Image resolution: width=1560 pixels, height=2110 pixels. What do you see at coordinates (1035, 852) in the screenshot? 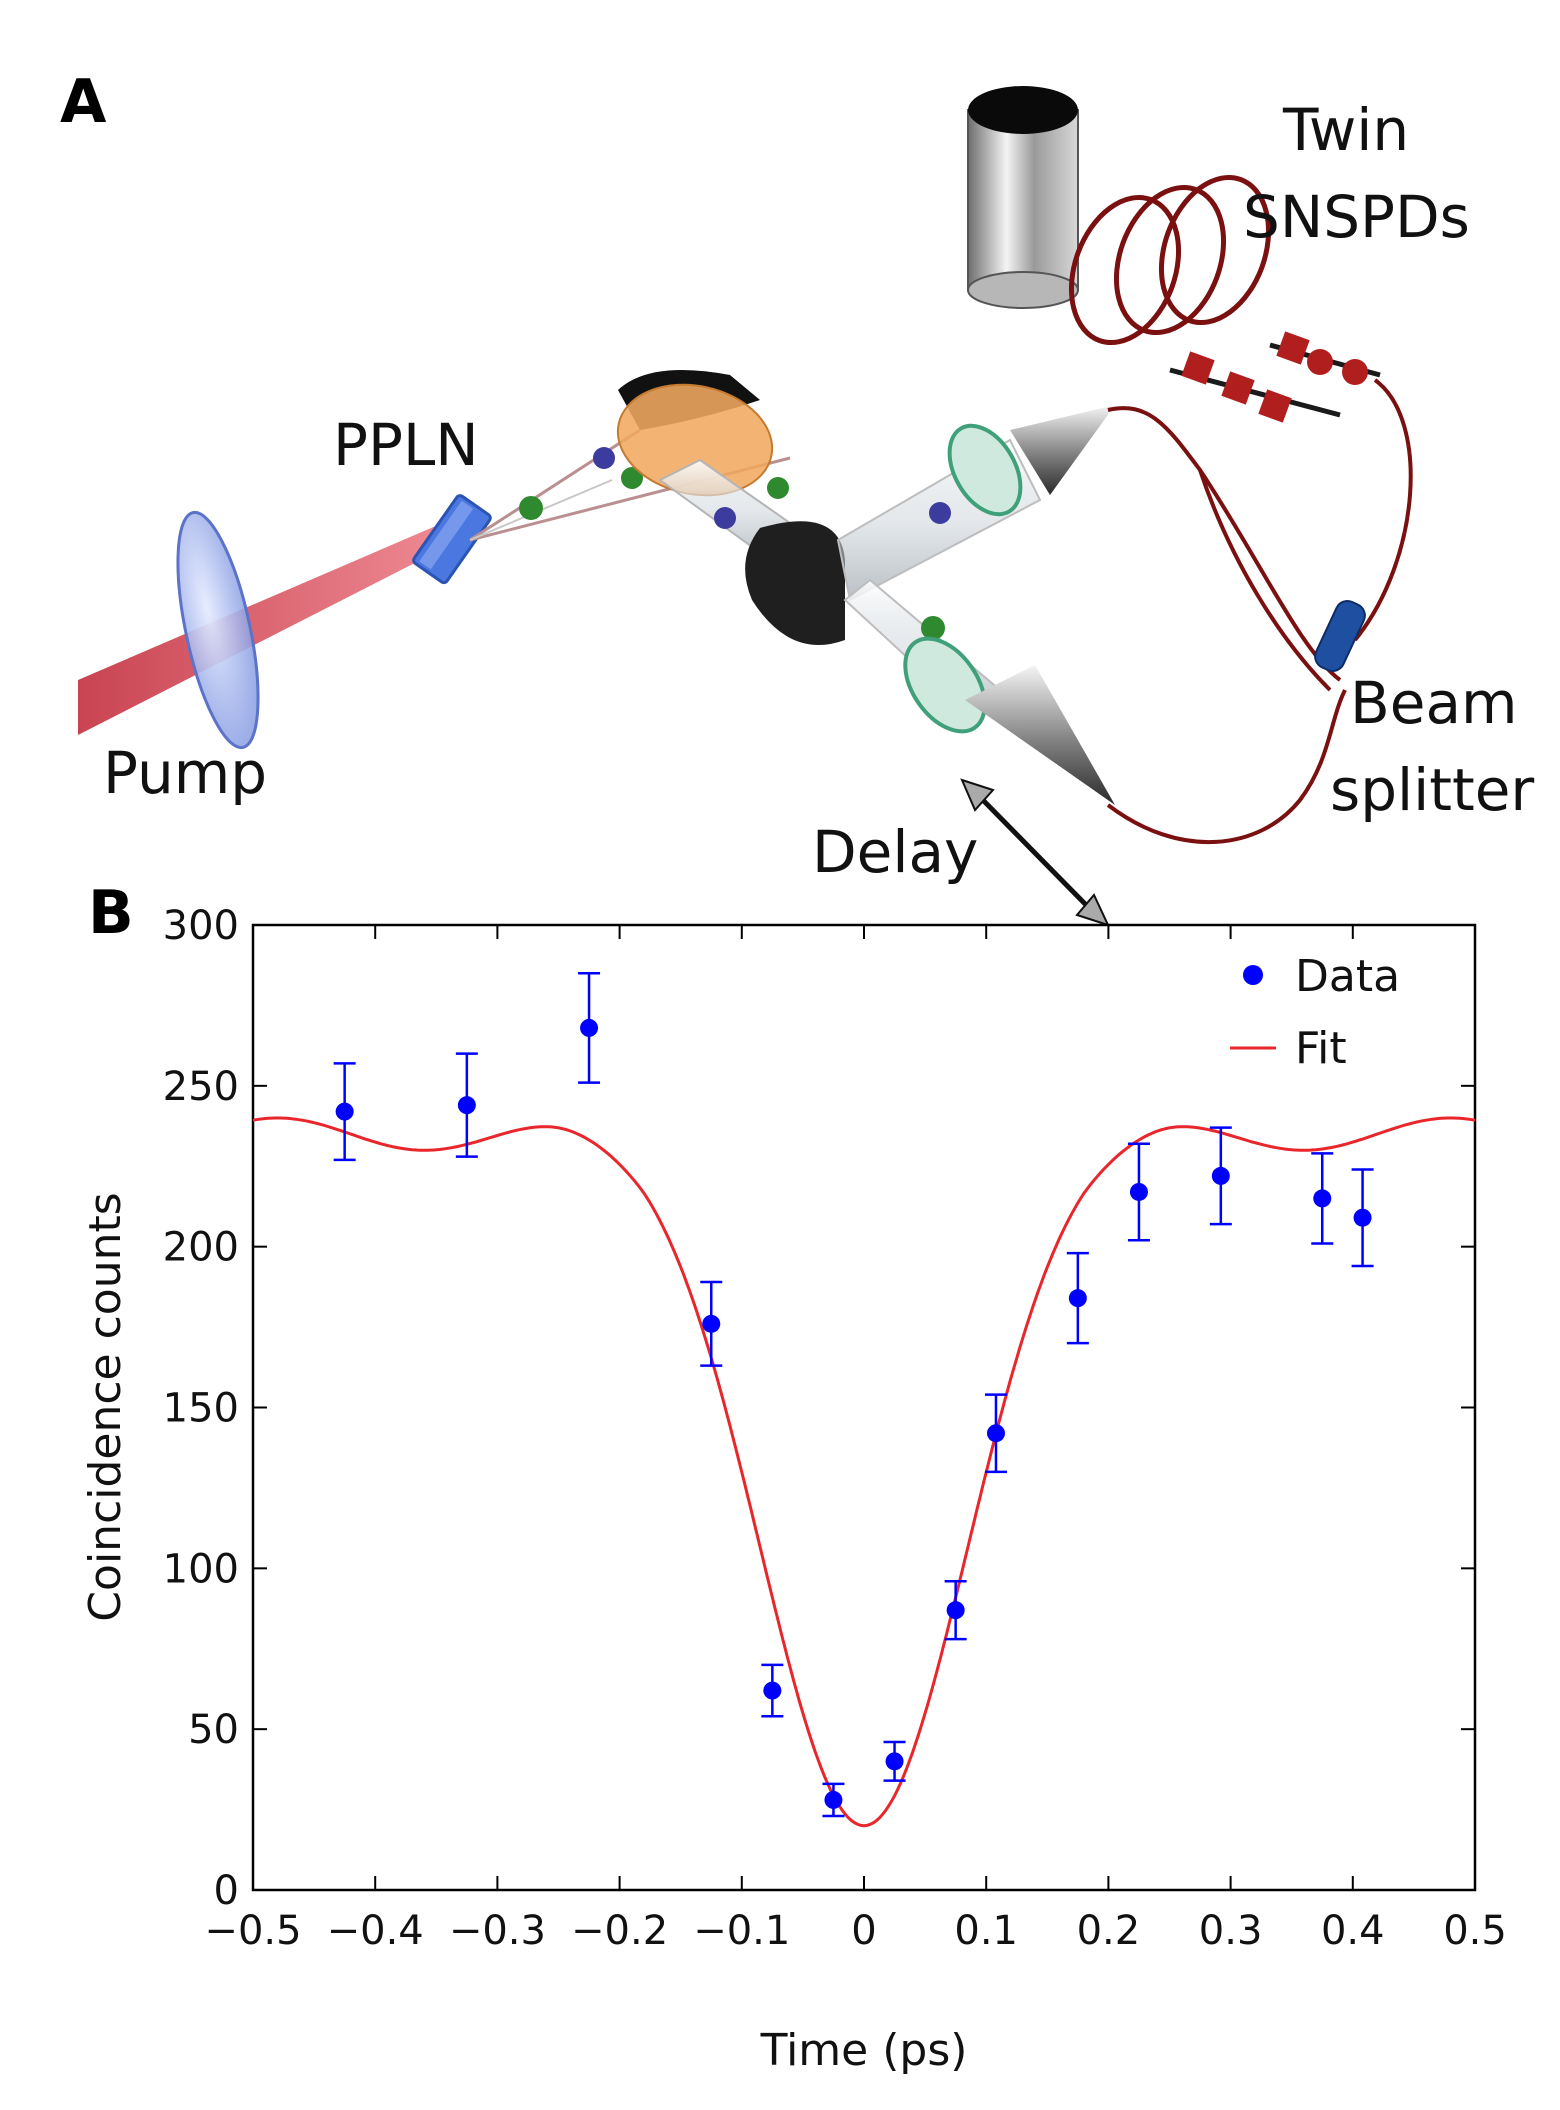
I see `delay-arrow-icon` at bounding box center [1035, 852].